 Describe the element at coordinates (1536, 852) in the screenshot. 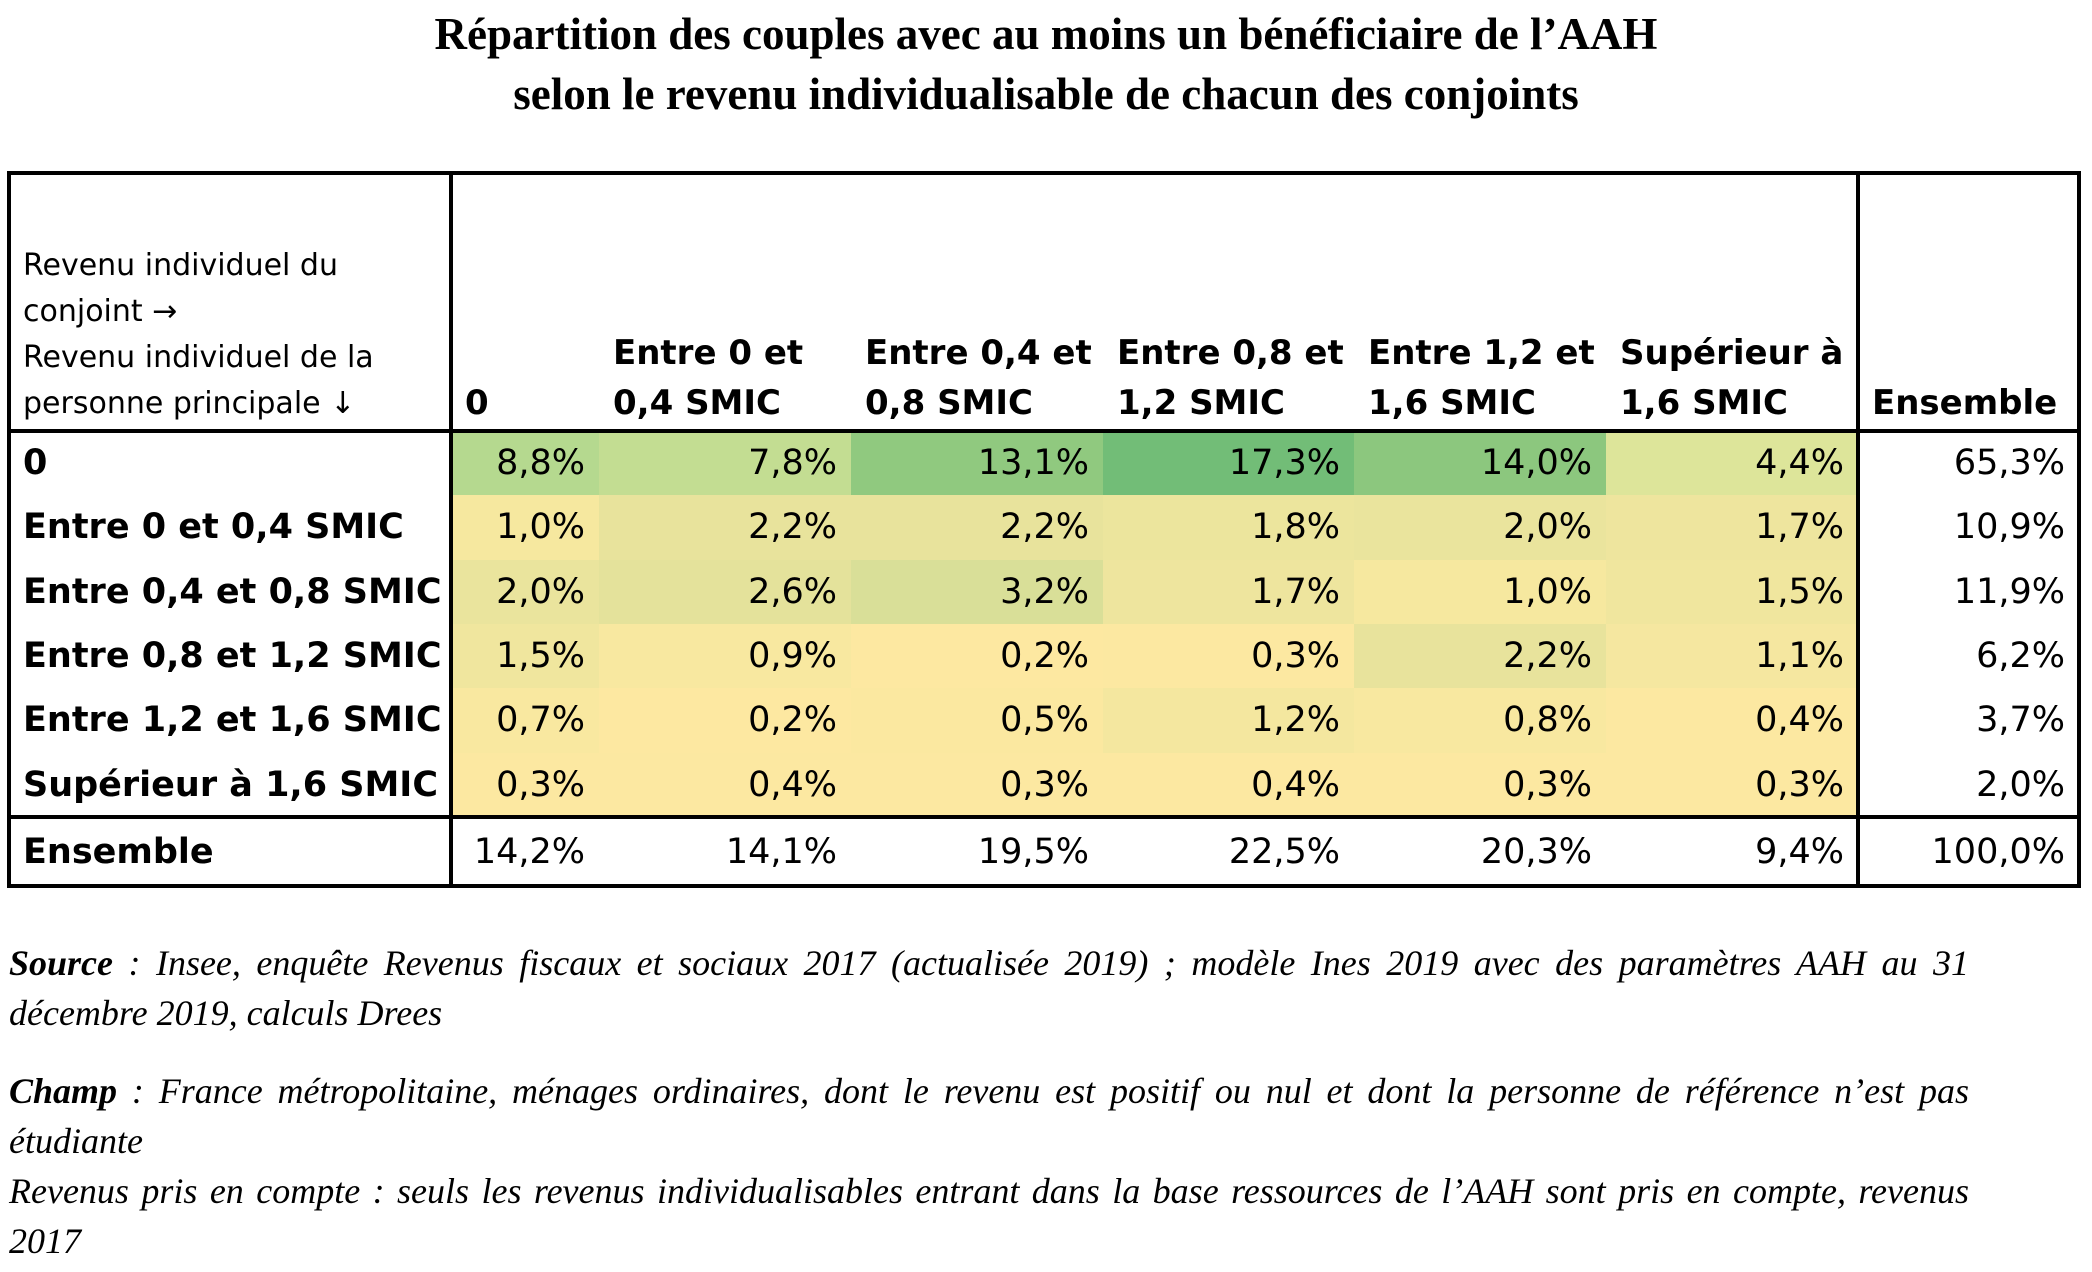

I see `table-cell: 20,3%` at that location.